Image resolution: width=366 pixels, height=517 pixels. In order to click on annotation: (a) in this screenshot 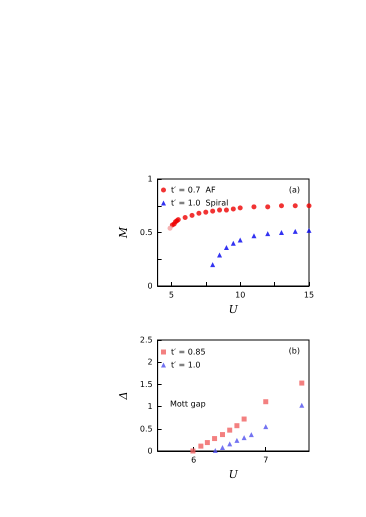, I will do `click(294, 190)`.